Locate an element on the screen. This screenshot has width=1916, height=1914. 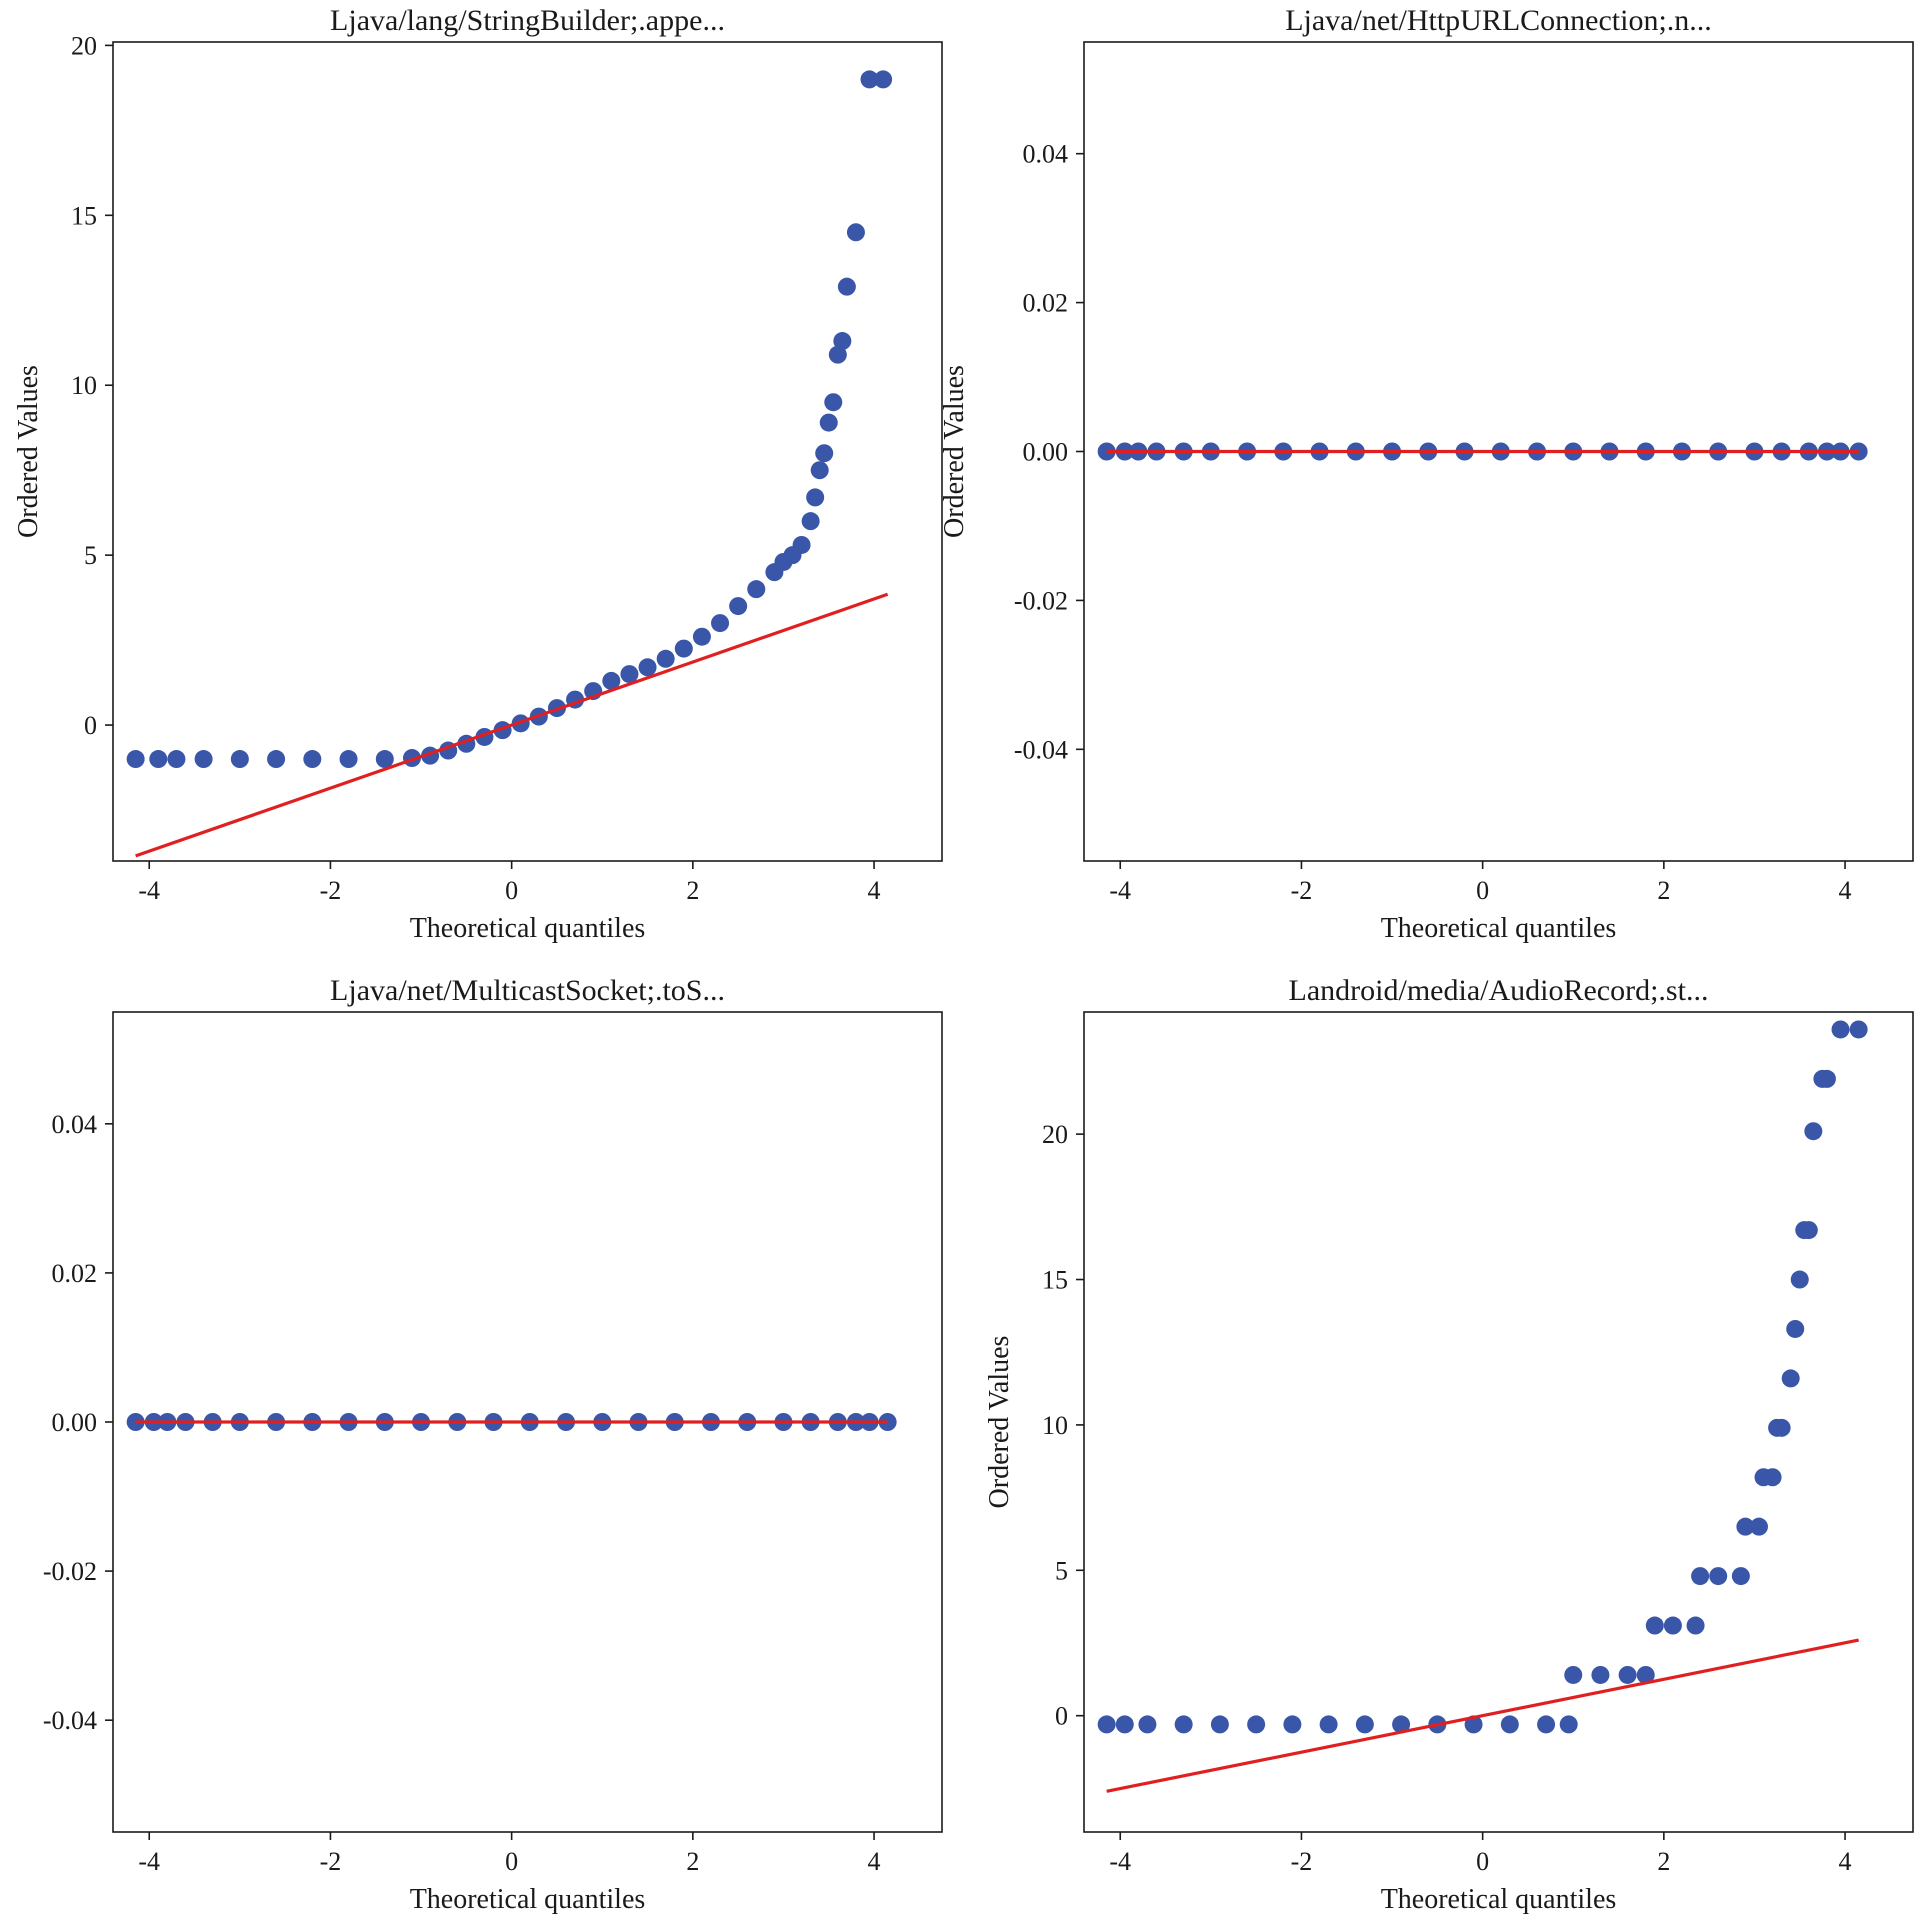
scatter-series is located at coordinates (509, 419).